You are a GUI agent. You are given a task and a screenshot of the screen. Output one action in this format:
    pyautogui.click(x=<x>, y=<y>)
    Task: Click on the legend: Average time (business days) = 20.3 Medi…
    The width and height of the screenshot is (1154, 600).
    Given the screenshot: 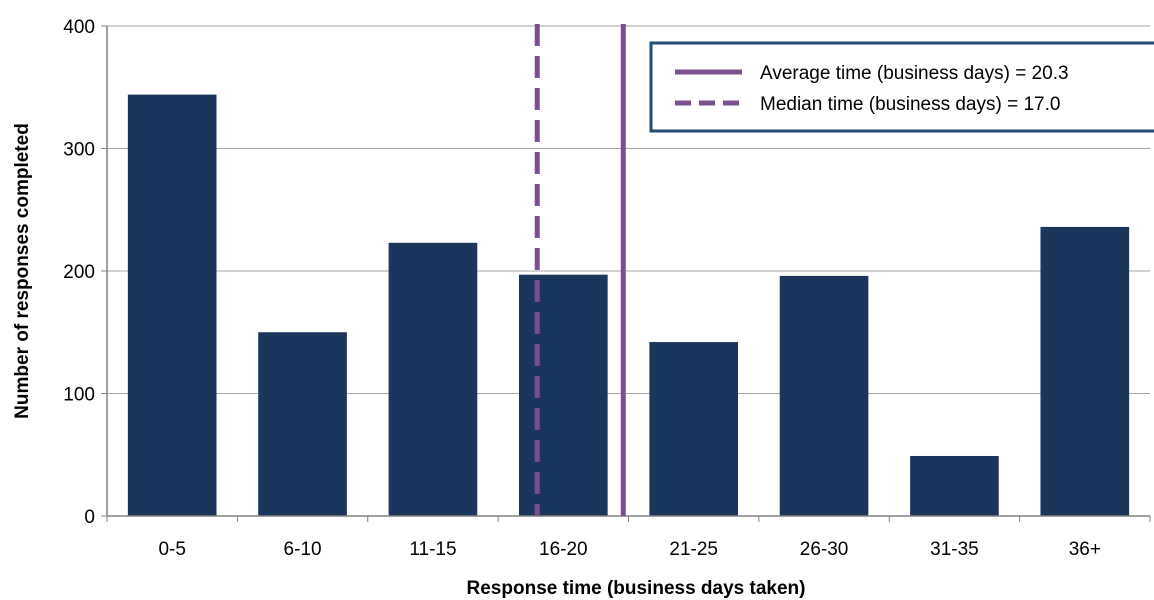 What is the action you would take?
    pyautogui.click(x=901, y=87)
    